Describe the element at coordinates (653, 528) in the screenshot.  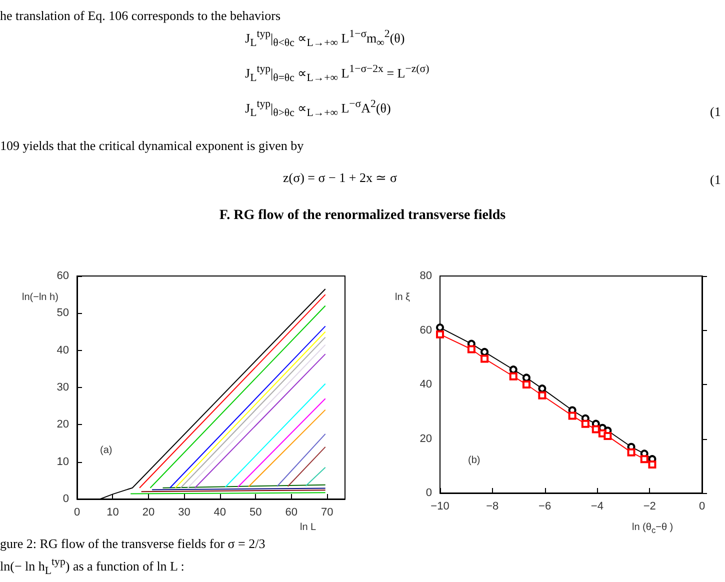
I see `x-axis-title: ln (θ$_{c}$−θ )` at that location.